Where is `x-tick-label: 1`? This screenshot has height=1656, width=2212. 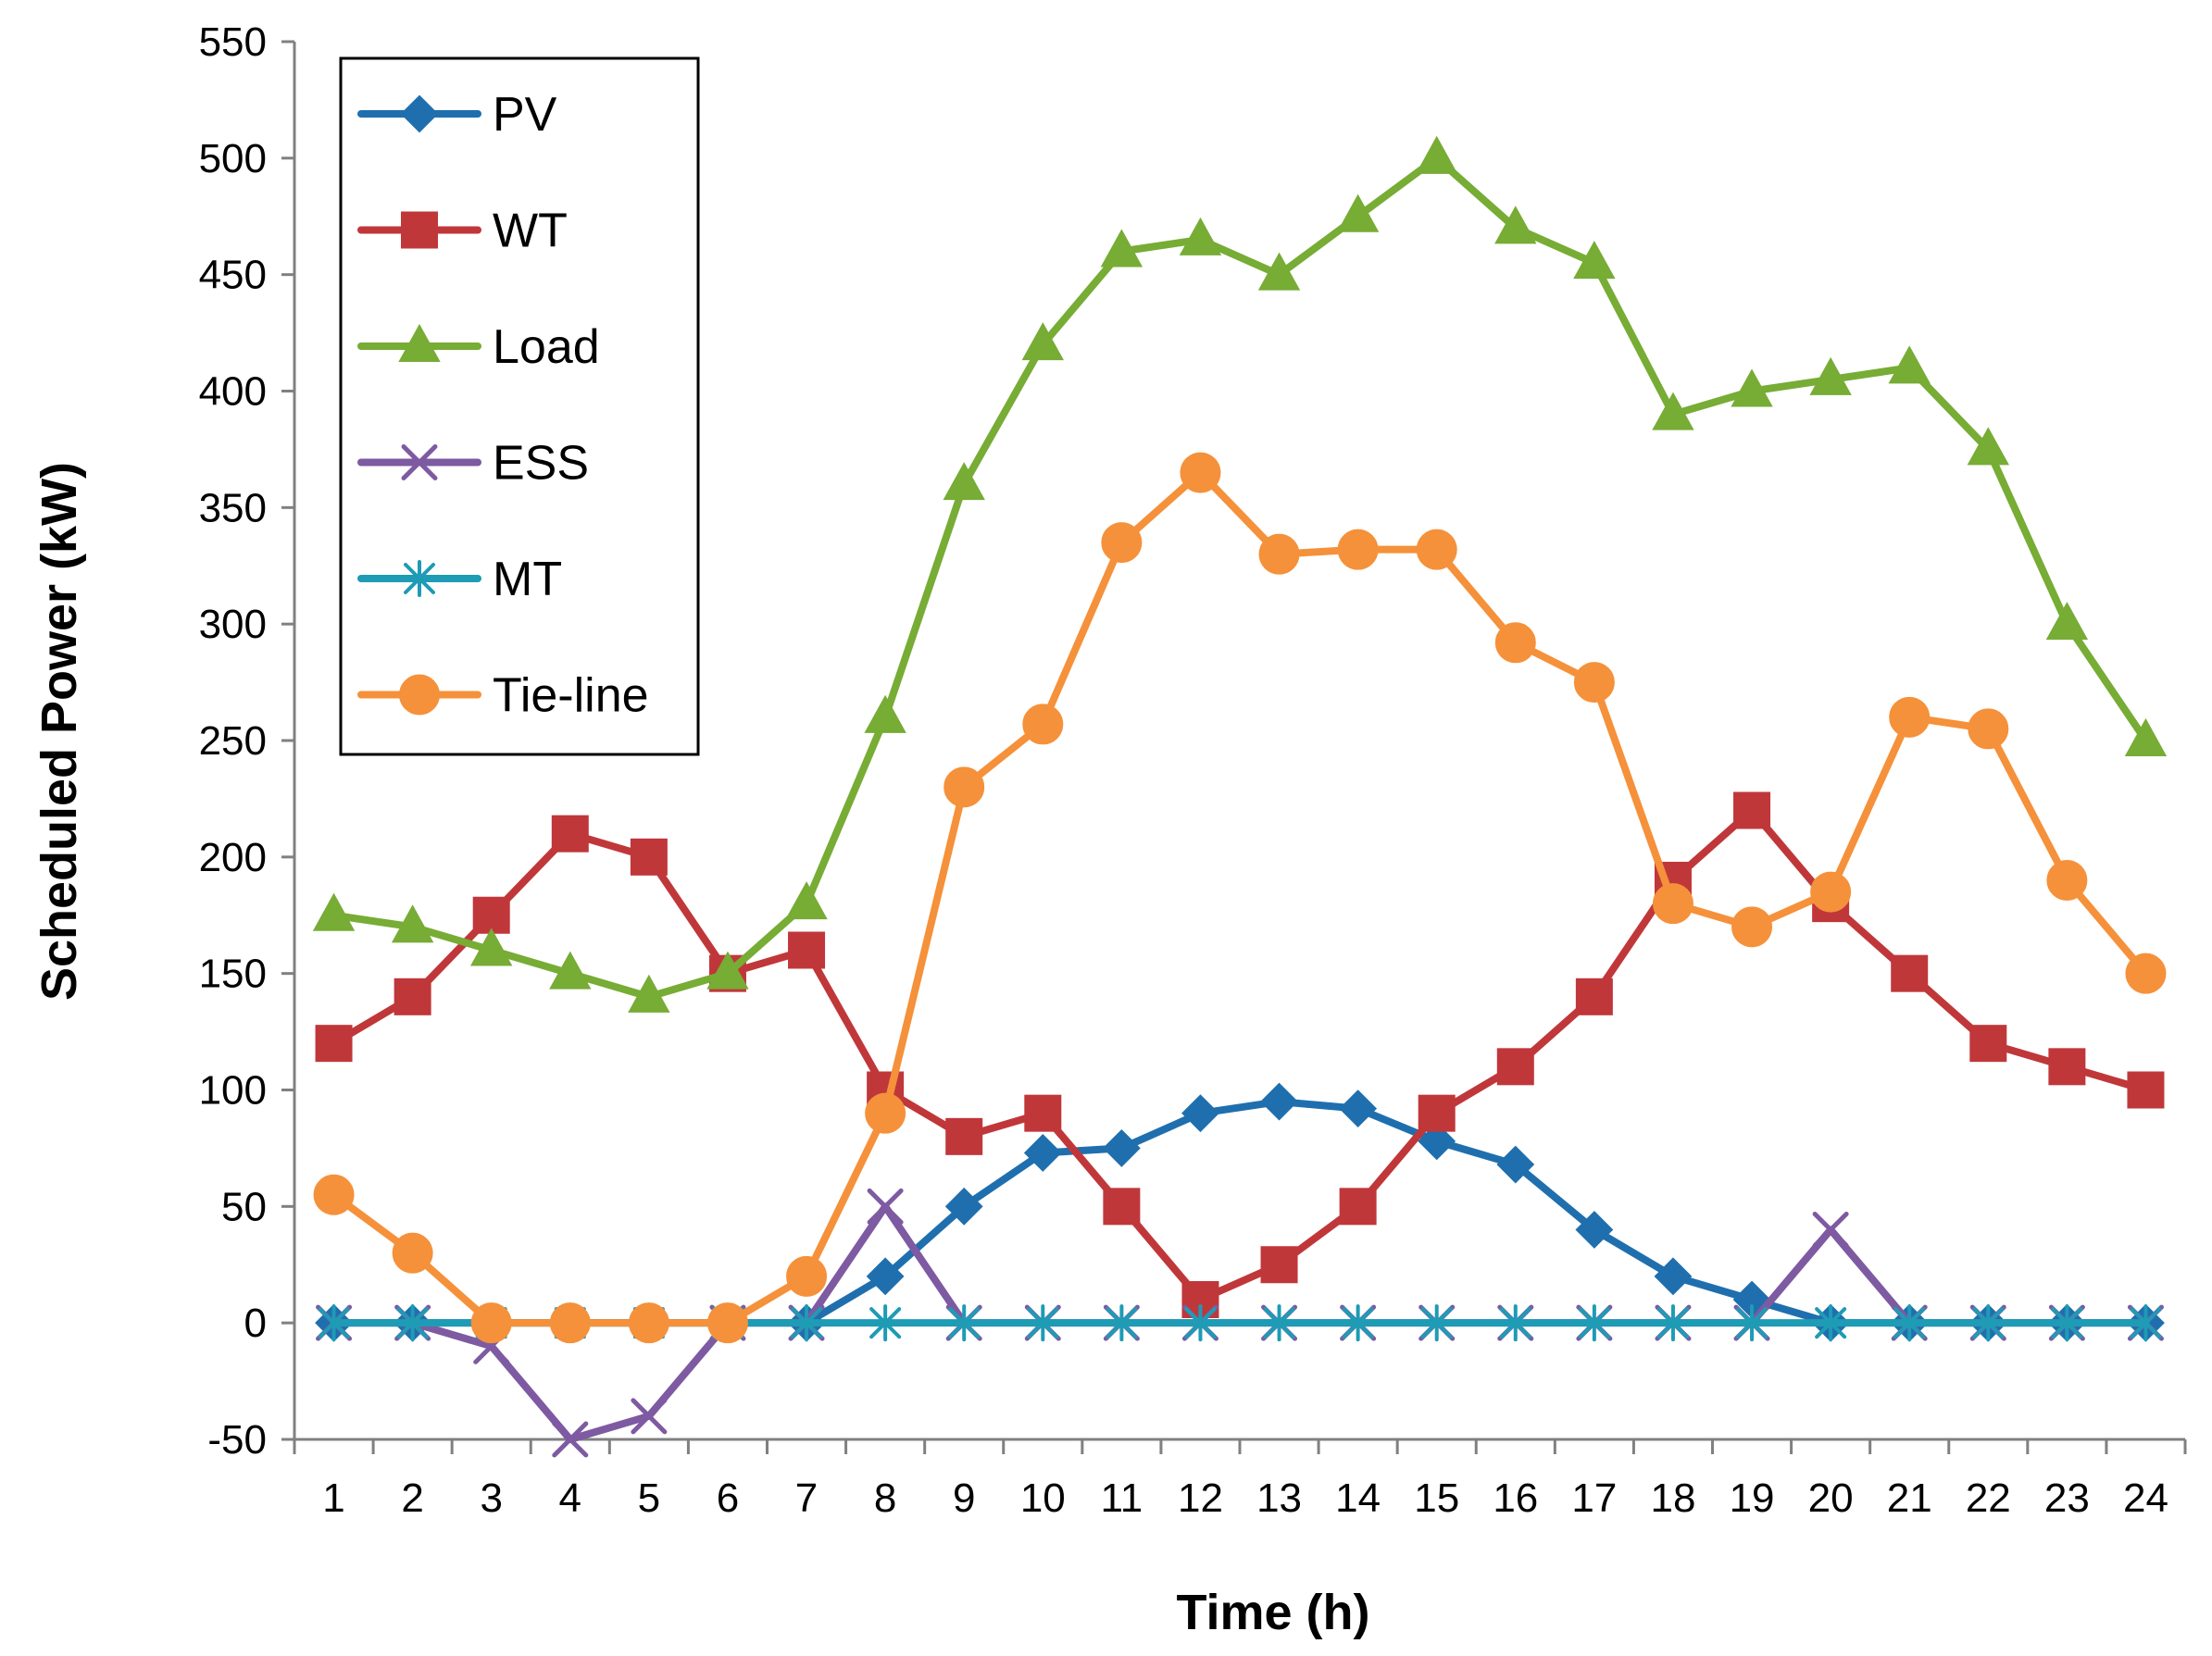 x-tick-label: 1 is located at coordinates (333, 1498).